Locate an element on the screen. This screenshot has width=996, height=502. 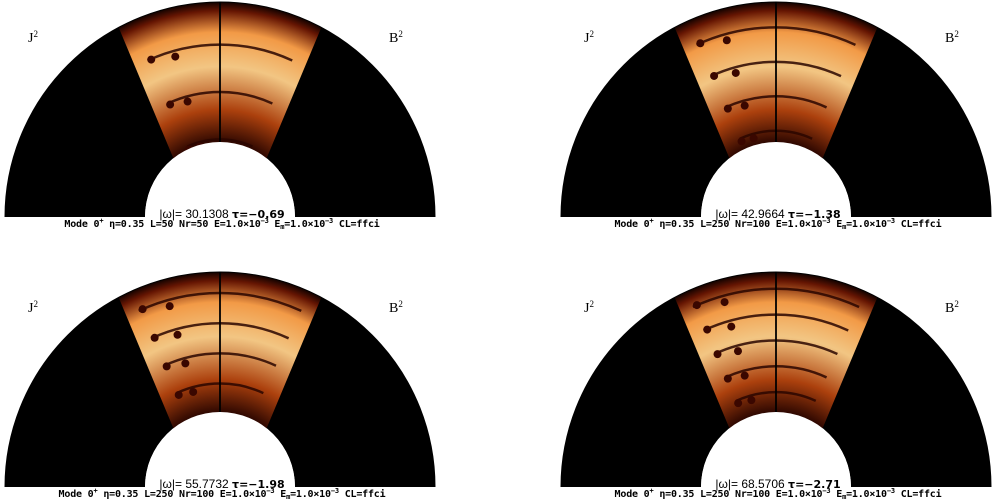
frequency-caption: |ω|= 55.7732 τ=−1.98 is located at coordinates (222, 484).